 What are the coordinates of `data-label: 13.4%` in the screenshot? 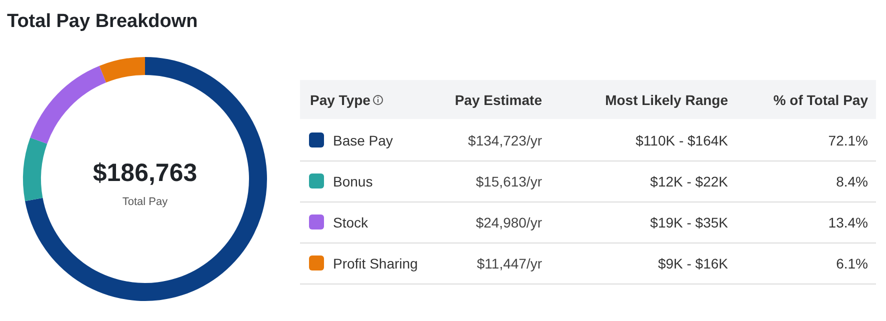 It's located at (848, 222).